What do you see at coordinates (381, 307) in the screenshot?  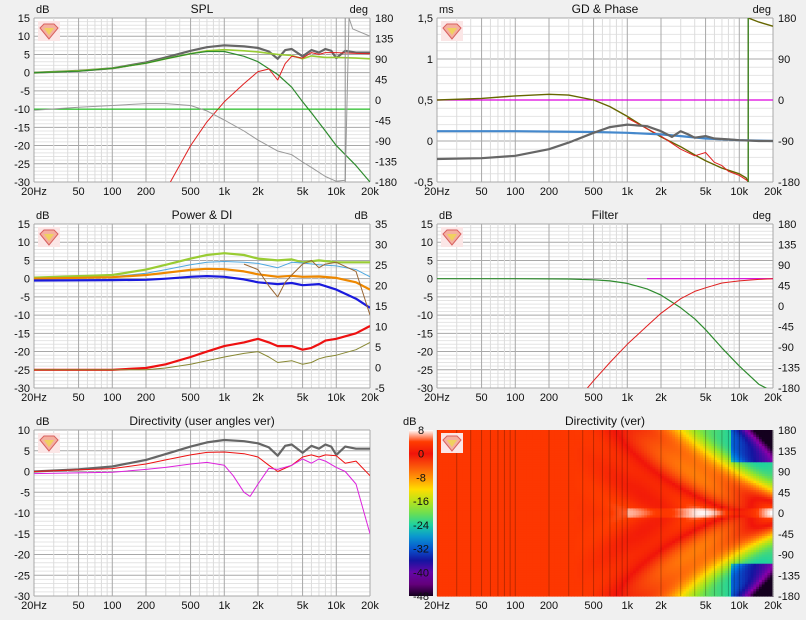 I see `y2-tick-label: 15` at bounding box center [381, 307].